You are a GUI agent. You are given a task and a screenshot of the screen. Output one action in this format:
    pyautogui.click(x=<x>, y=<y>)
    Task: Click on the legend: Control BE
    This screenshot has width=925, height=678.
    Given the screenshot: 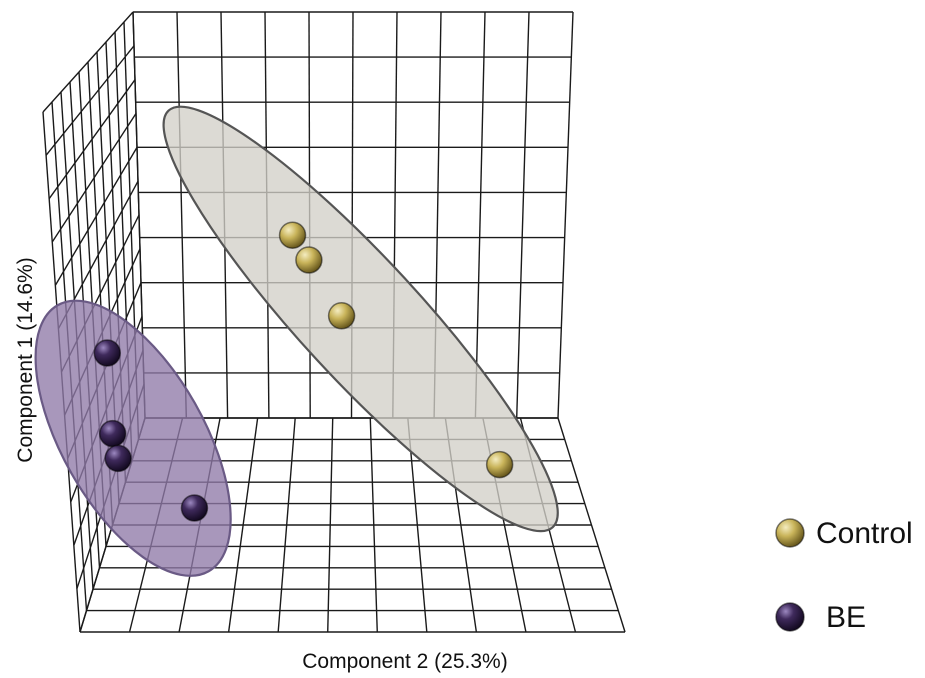 What is the action you would take?
    pyautogui.click(x=844, y=575)
    